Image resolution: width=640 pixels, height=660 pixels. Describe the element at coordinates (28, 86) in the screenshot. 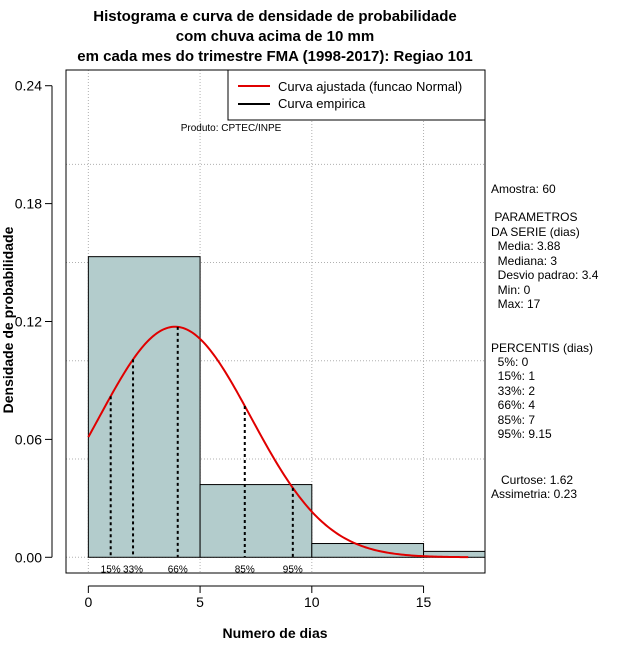

I see `y-tick-label: 0.24` at that location.